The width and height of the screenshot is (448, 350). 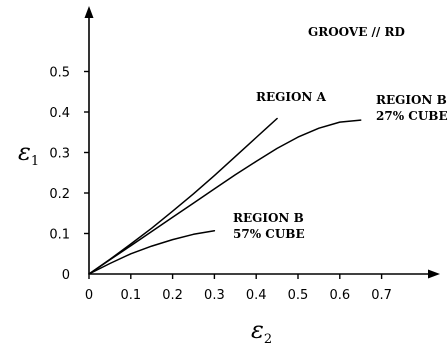 What do you see at coordinates (412, 116) in the screenshot?
I see `region-b-27-label-line: 27% CUBE` at bounding box center [412, 116].